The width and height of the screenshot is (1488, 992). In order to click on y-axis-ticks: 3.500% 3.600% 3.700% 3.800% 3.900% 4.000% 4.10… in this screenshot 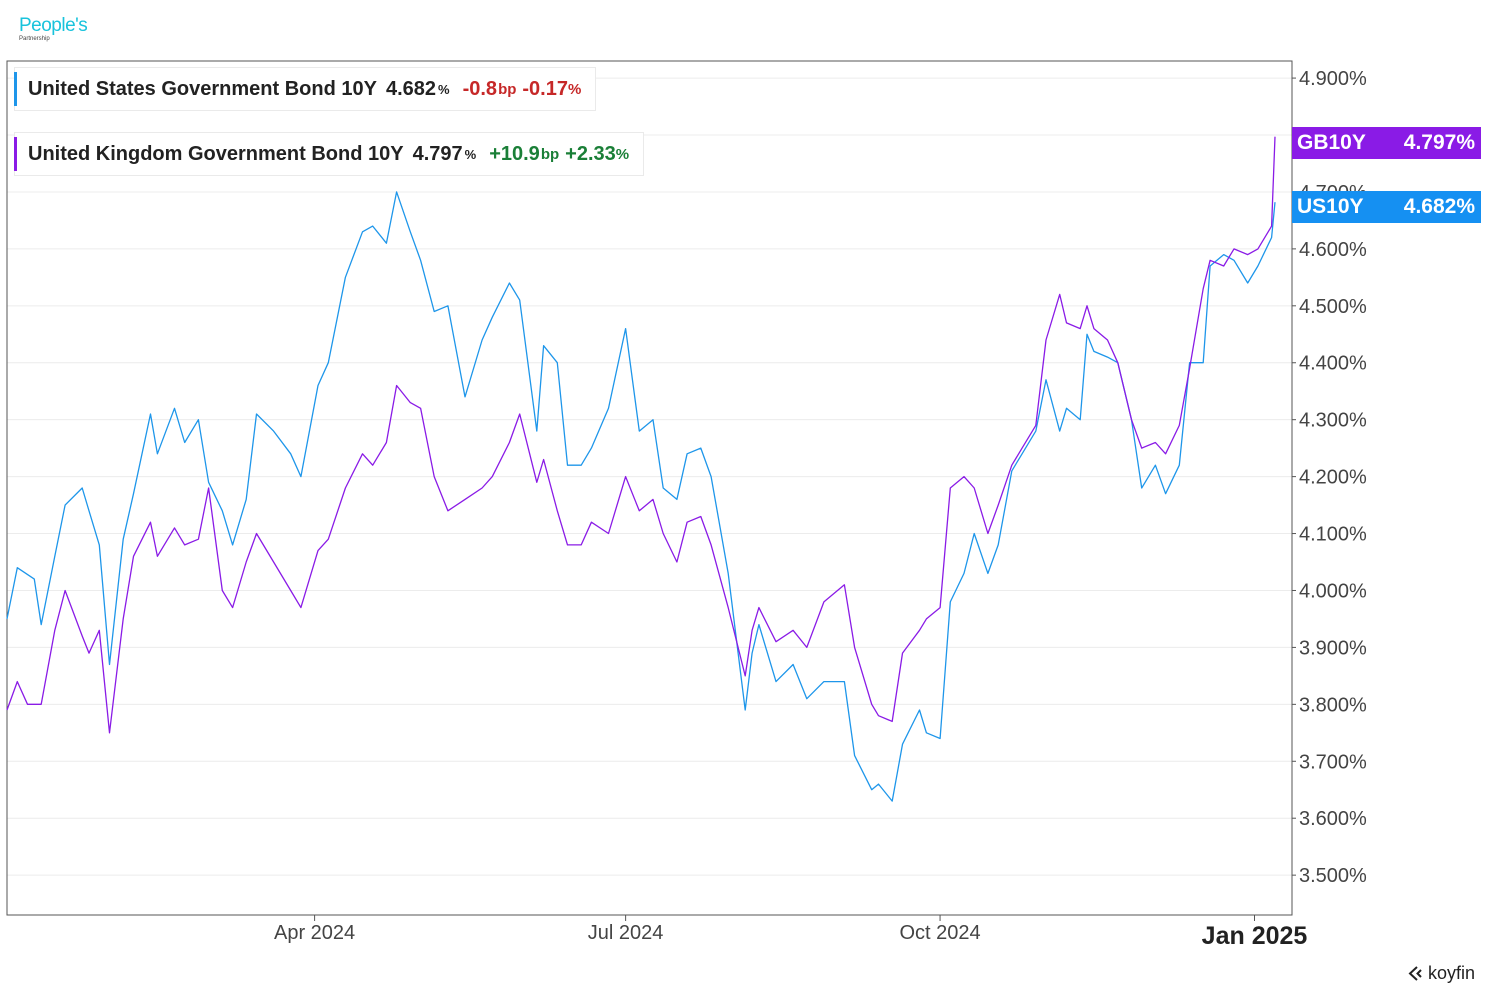, I will do `click(1329, 477)`.